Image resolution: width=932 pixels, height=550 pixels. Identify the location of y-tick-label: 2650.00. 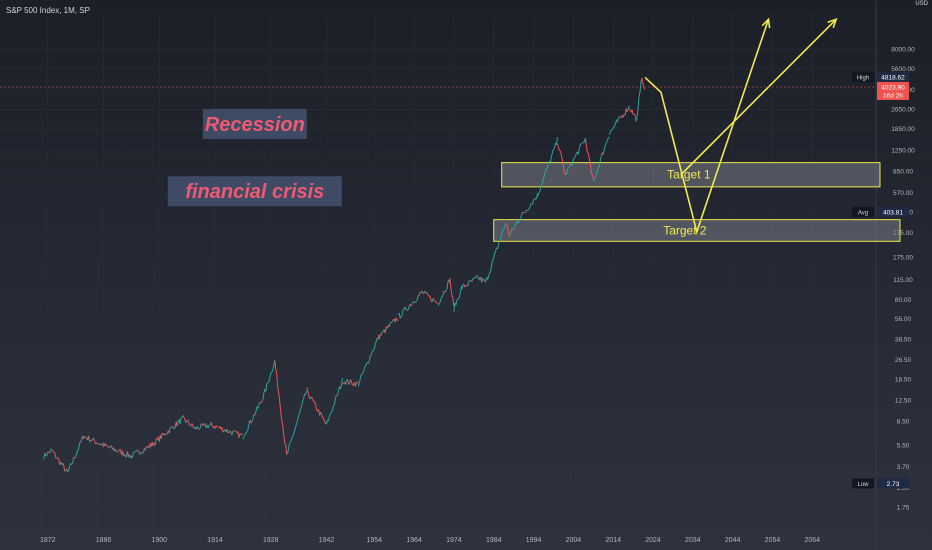
(903, 110).